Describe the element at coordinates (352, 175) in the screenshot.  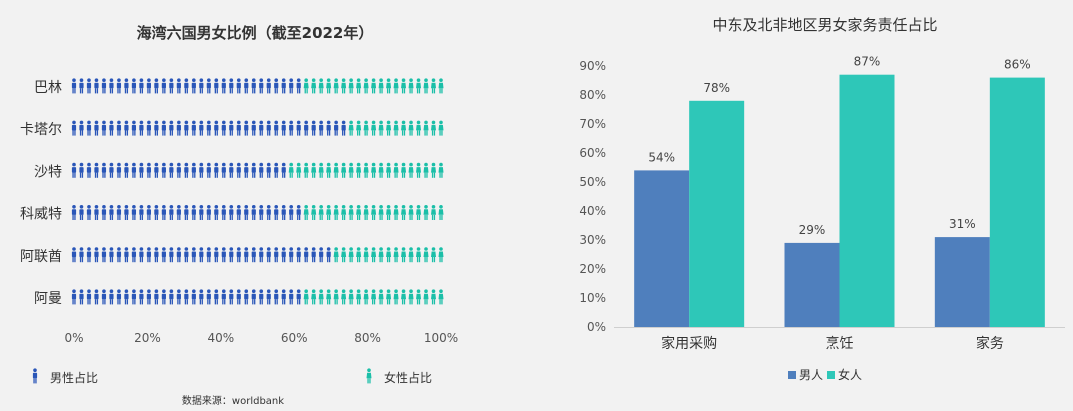
I see `female-icon-r2-37-leg-right` at that location.